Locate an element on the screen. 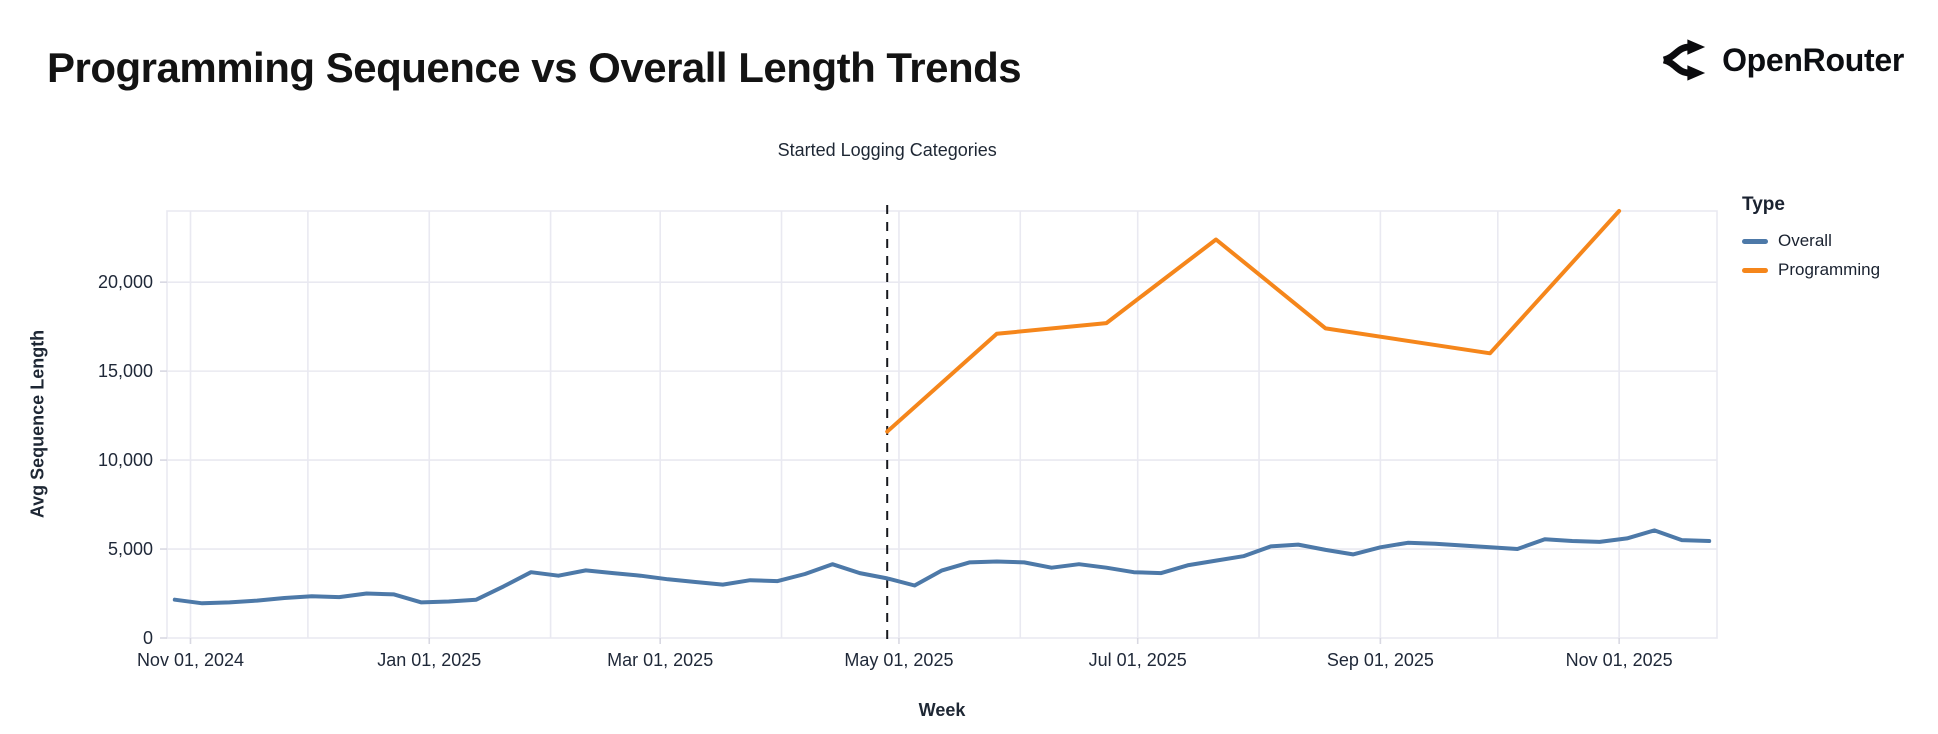 The image size is (1938, 734). x-axis-title: Week is located at coordinates (942, 710).